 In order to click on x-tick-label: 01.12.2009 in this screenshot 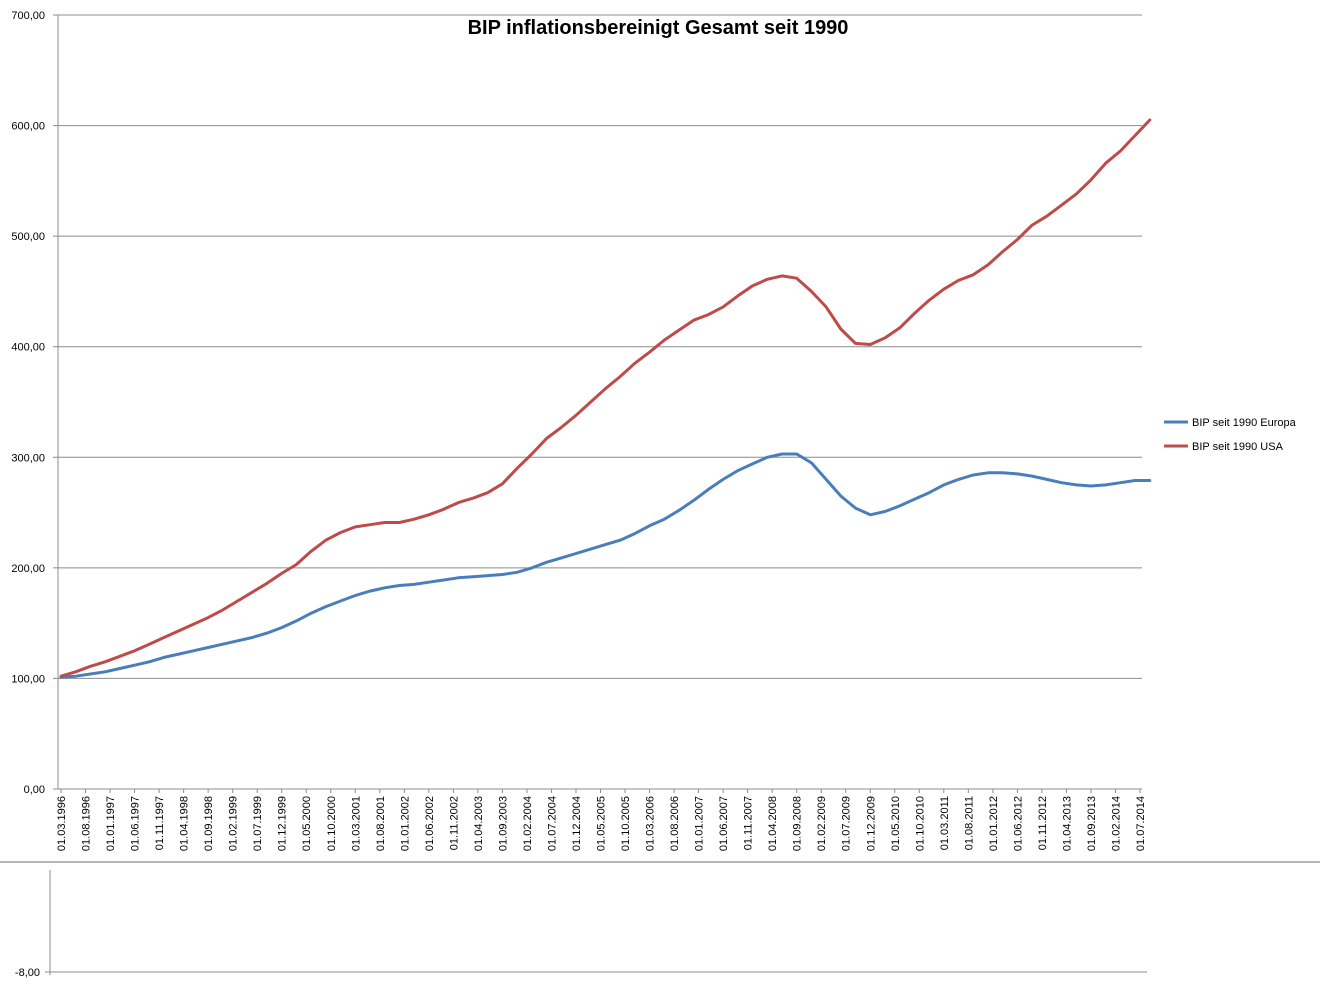, I will do `click(871, 823)`.